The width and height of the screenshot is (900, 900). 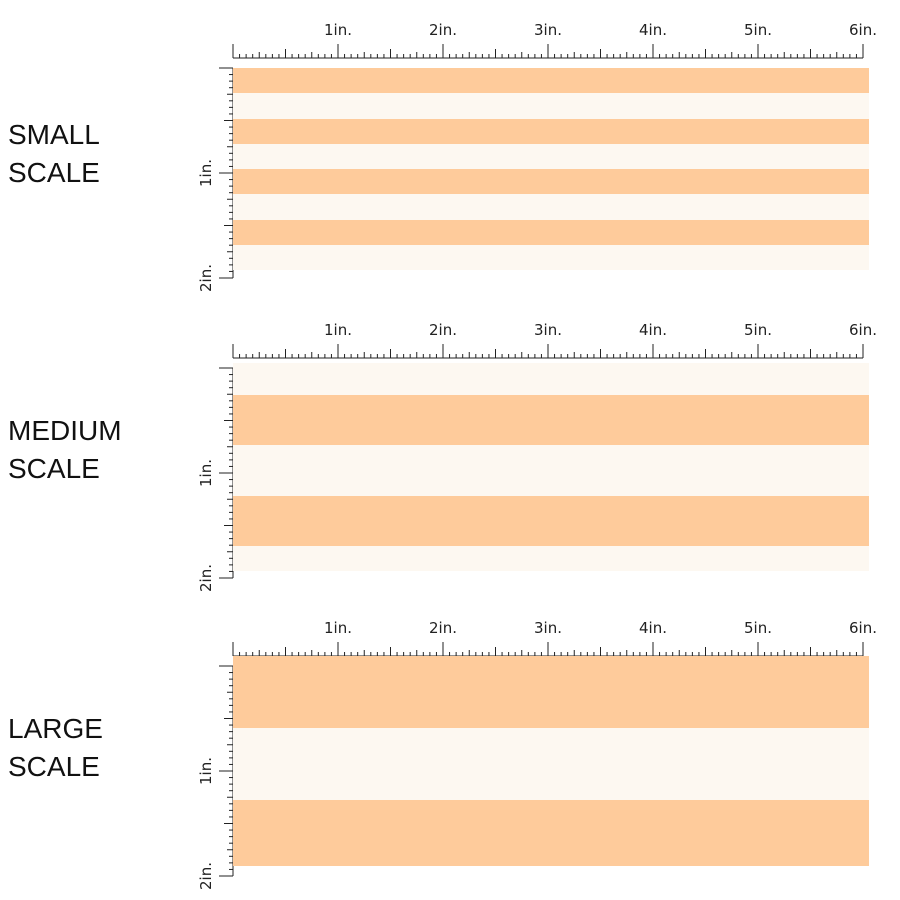 I want to click on scale-label: LARGE SCALE, so click(x=55, y=747).